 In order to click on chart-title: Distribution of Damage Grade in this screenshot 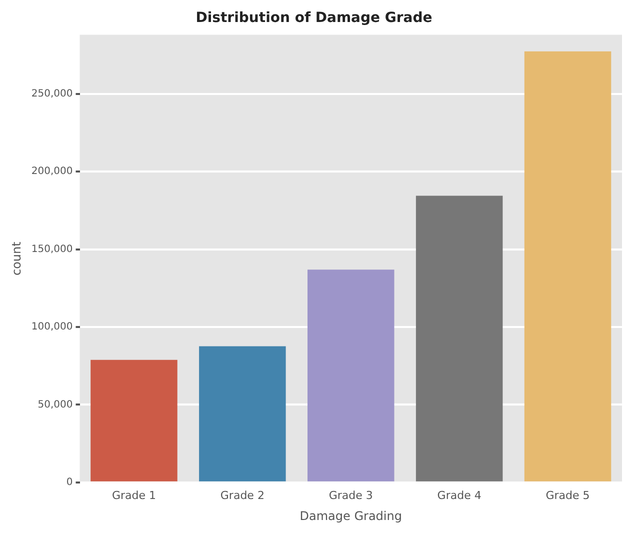, I will do `click(314, 18)`.